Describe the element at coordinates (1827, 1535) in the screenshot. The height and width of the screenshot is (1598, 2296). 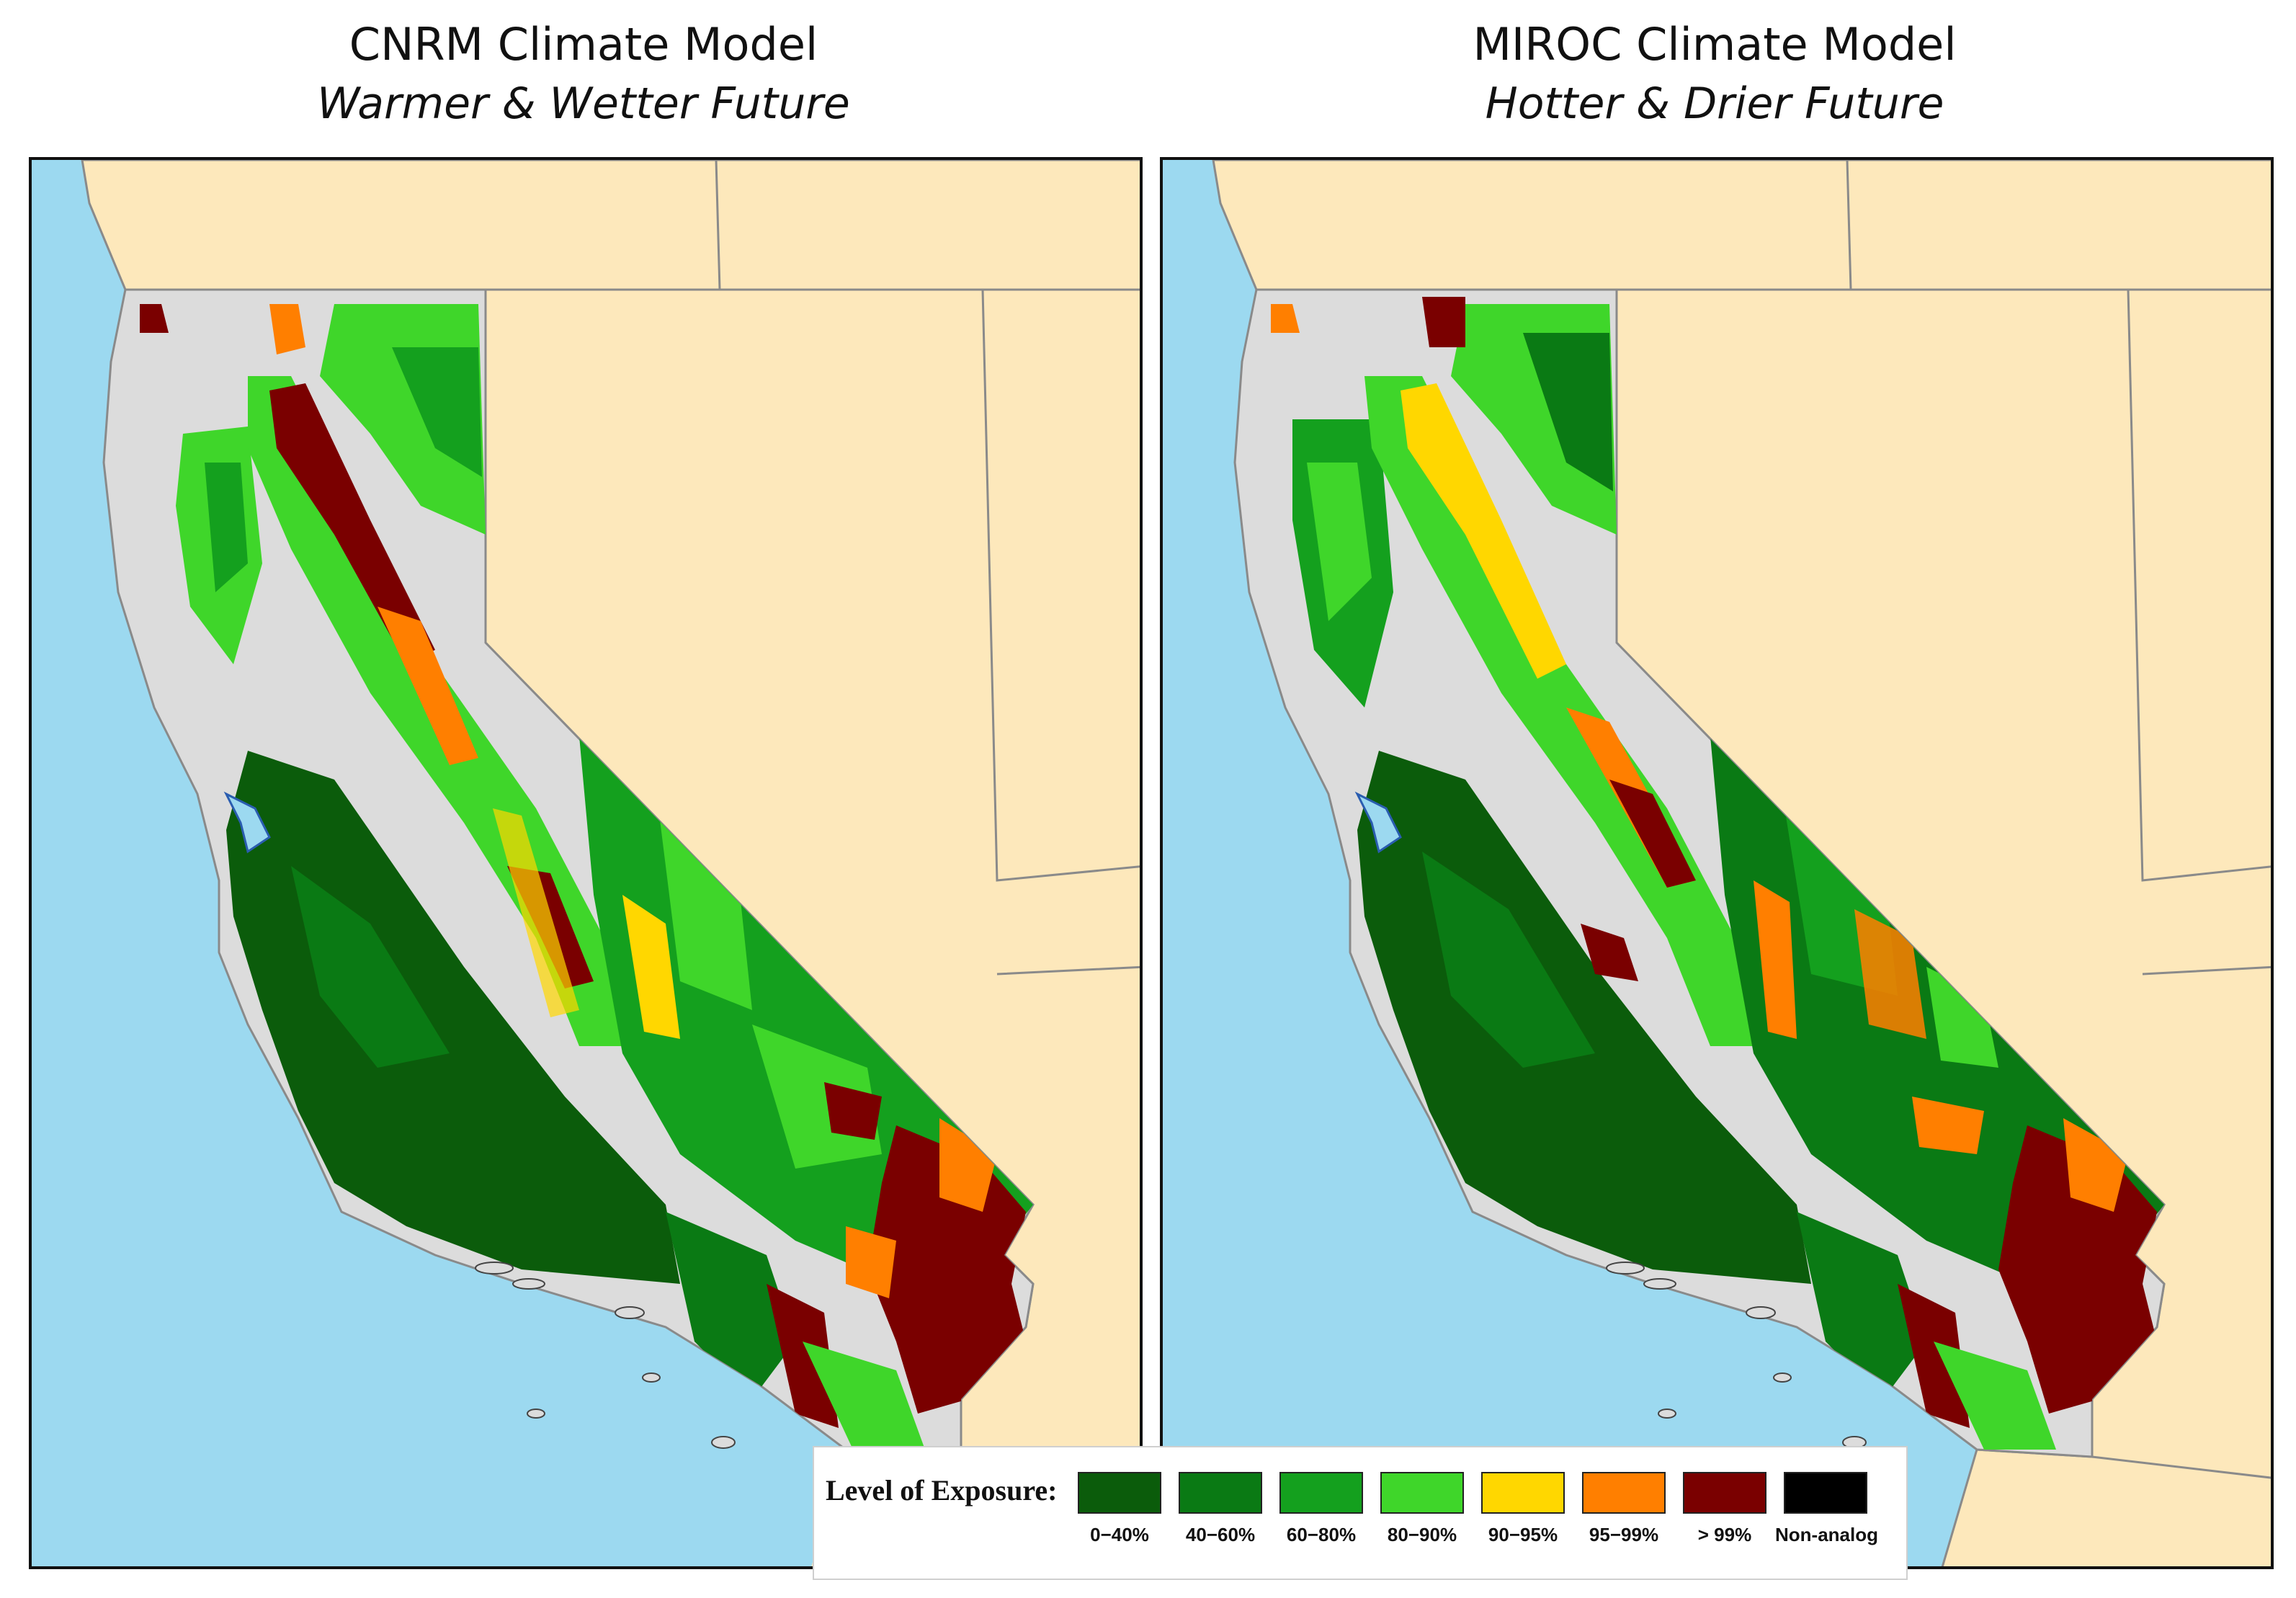
I see `legend-label: Non-analog` at that location.